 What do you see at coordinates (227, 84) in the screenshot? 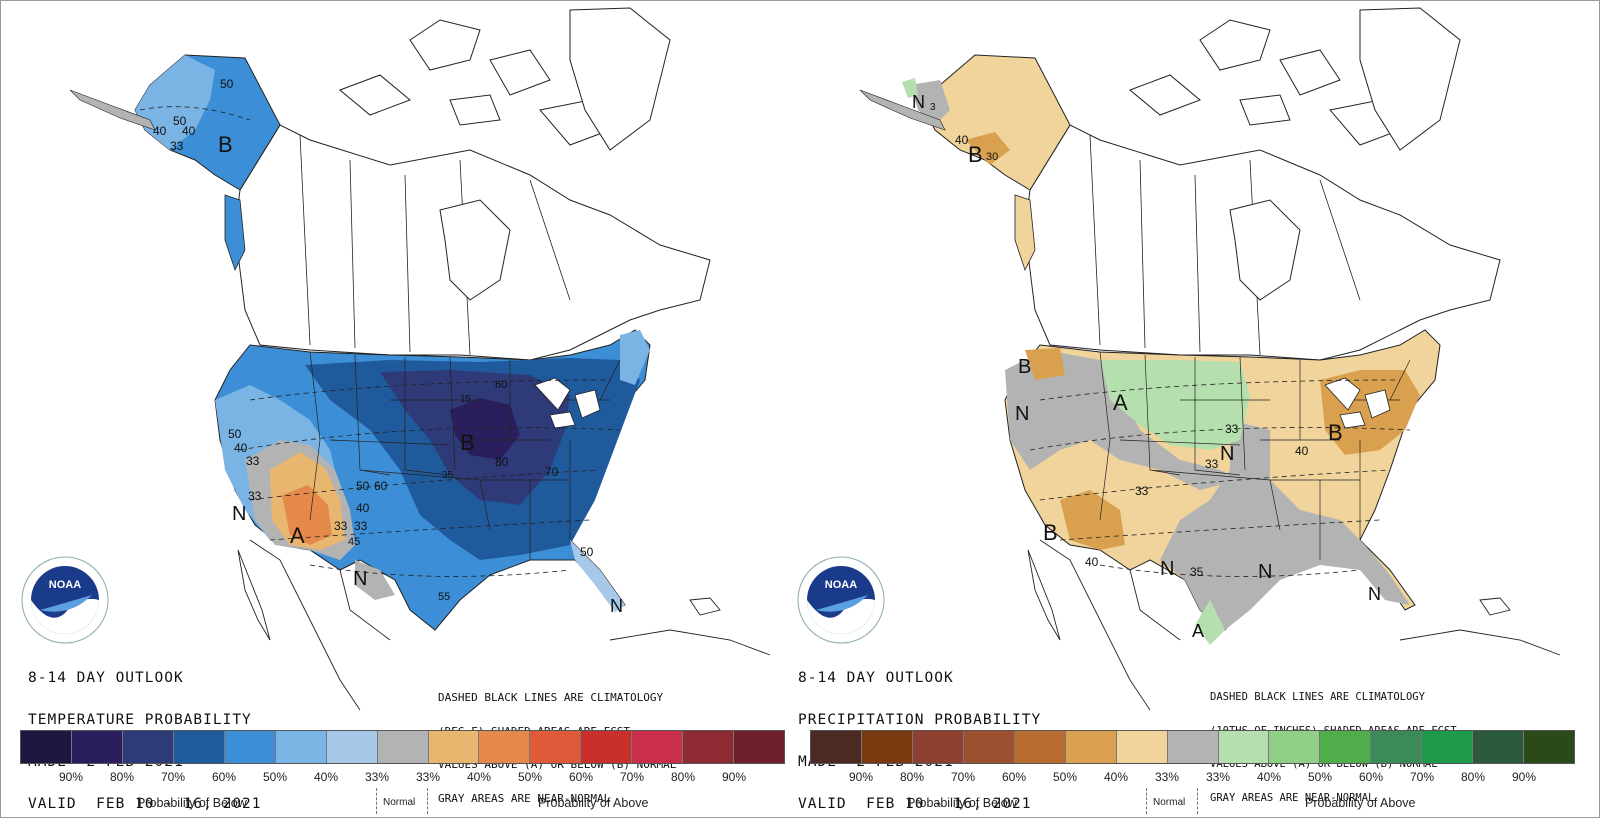
I see `contour-ak-50a: 50` at bounding box center [227, 84].